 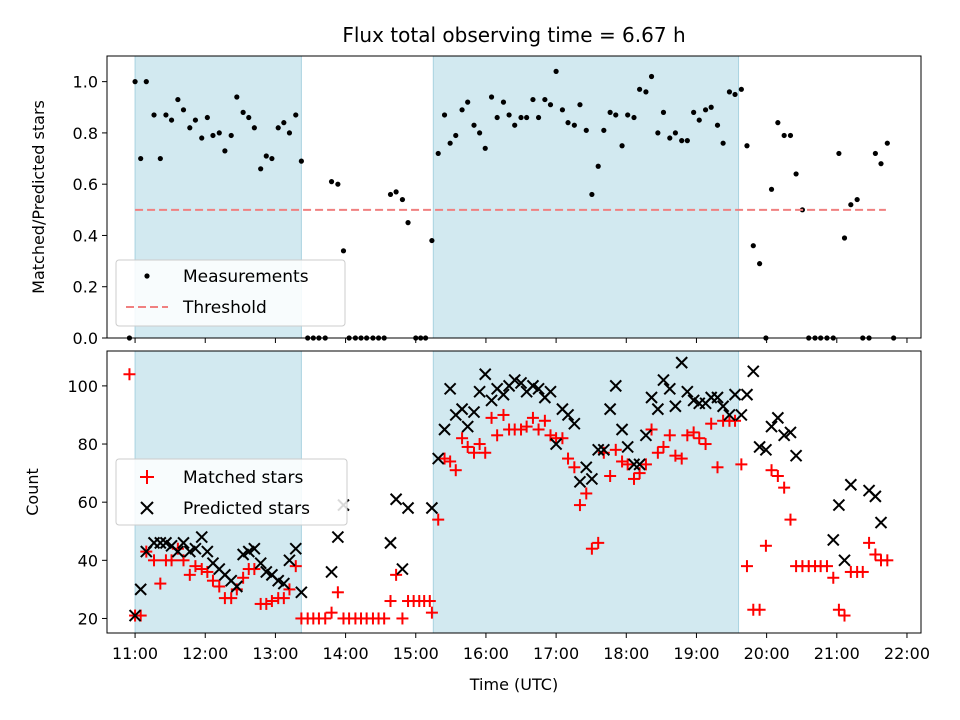 I want to click on count-legend: Matched stars Predicted stars, so click(x=231, y=492).